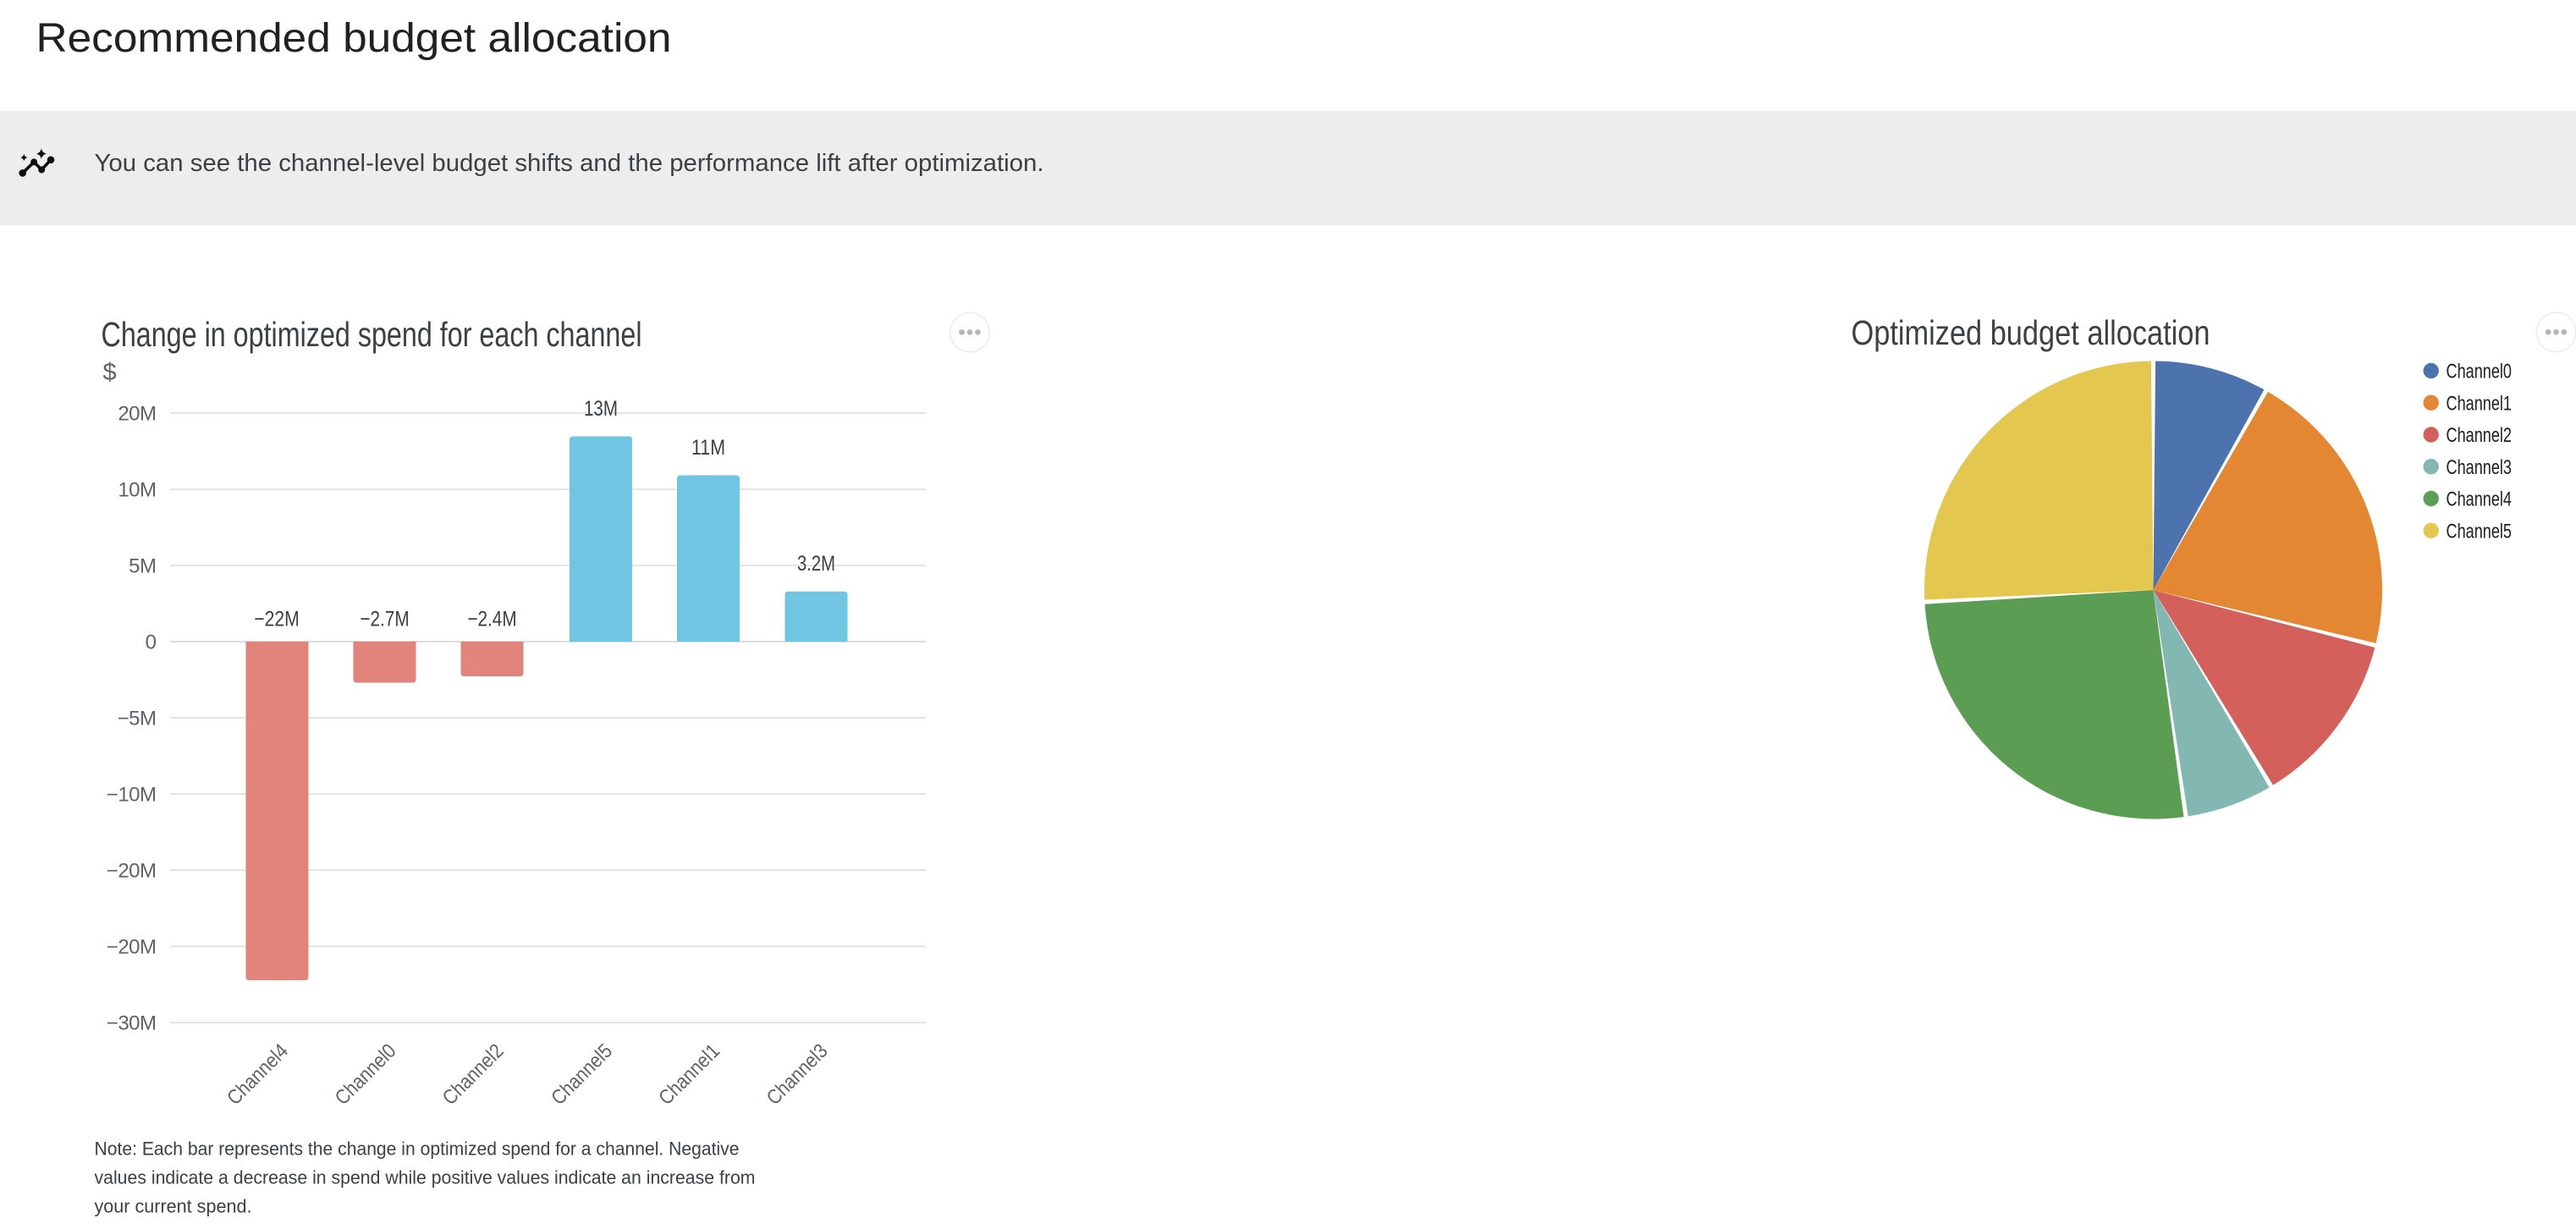  I want to click on svg-text: 5M, so click(142, 566).